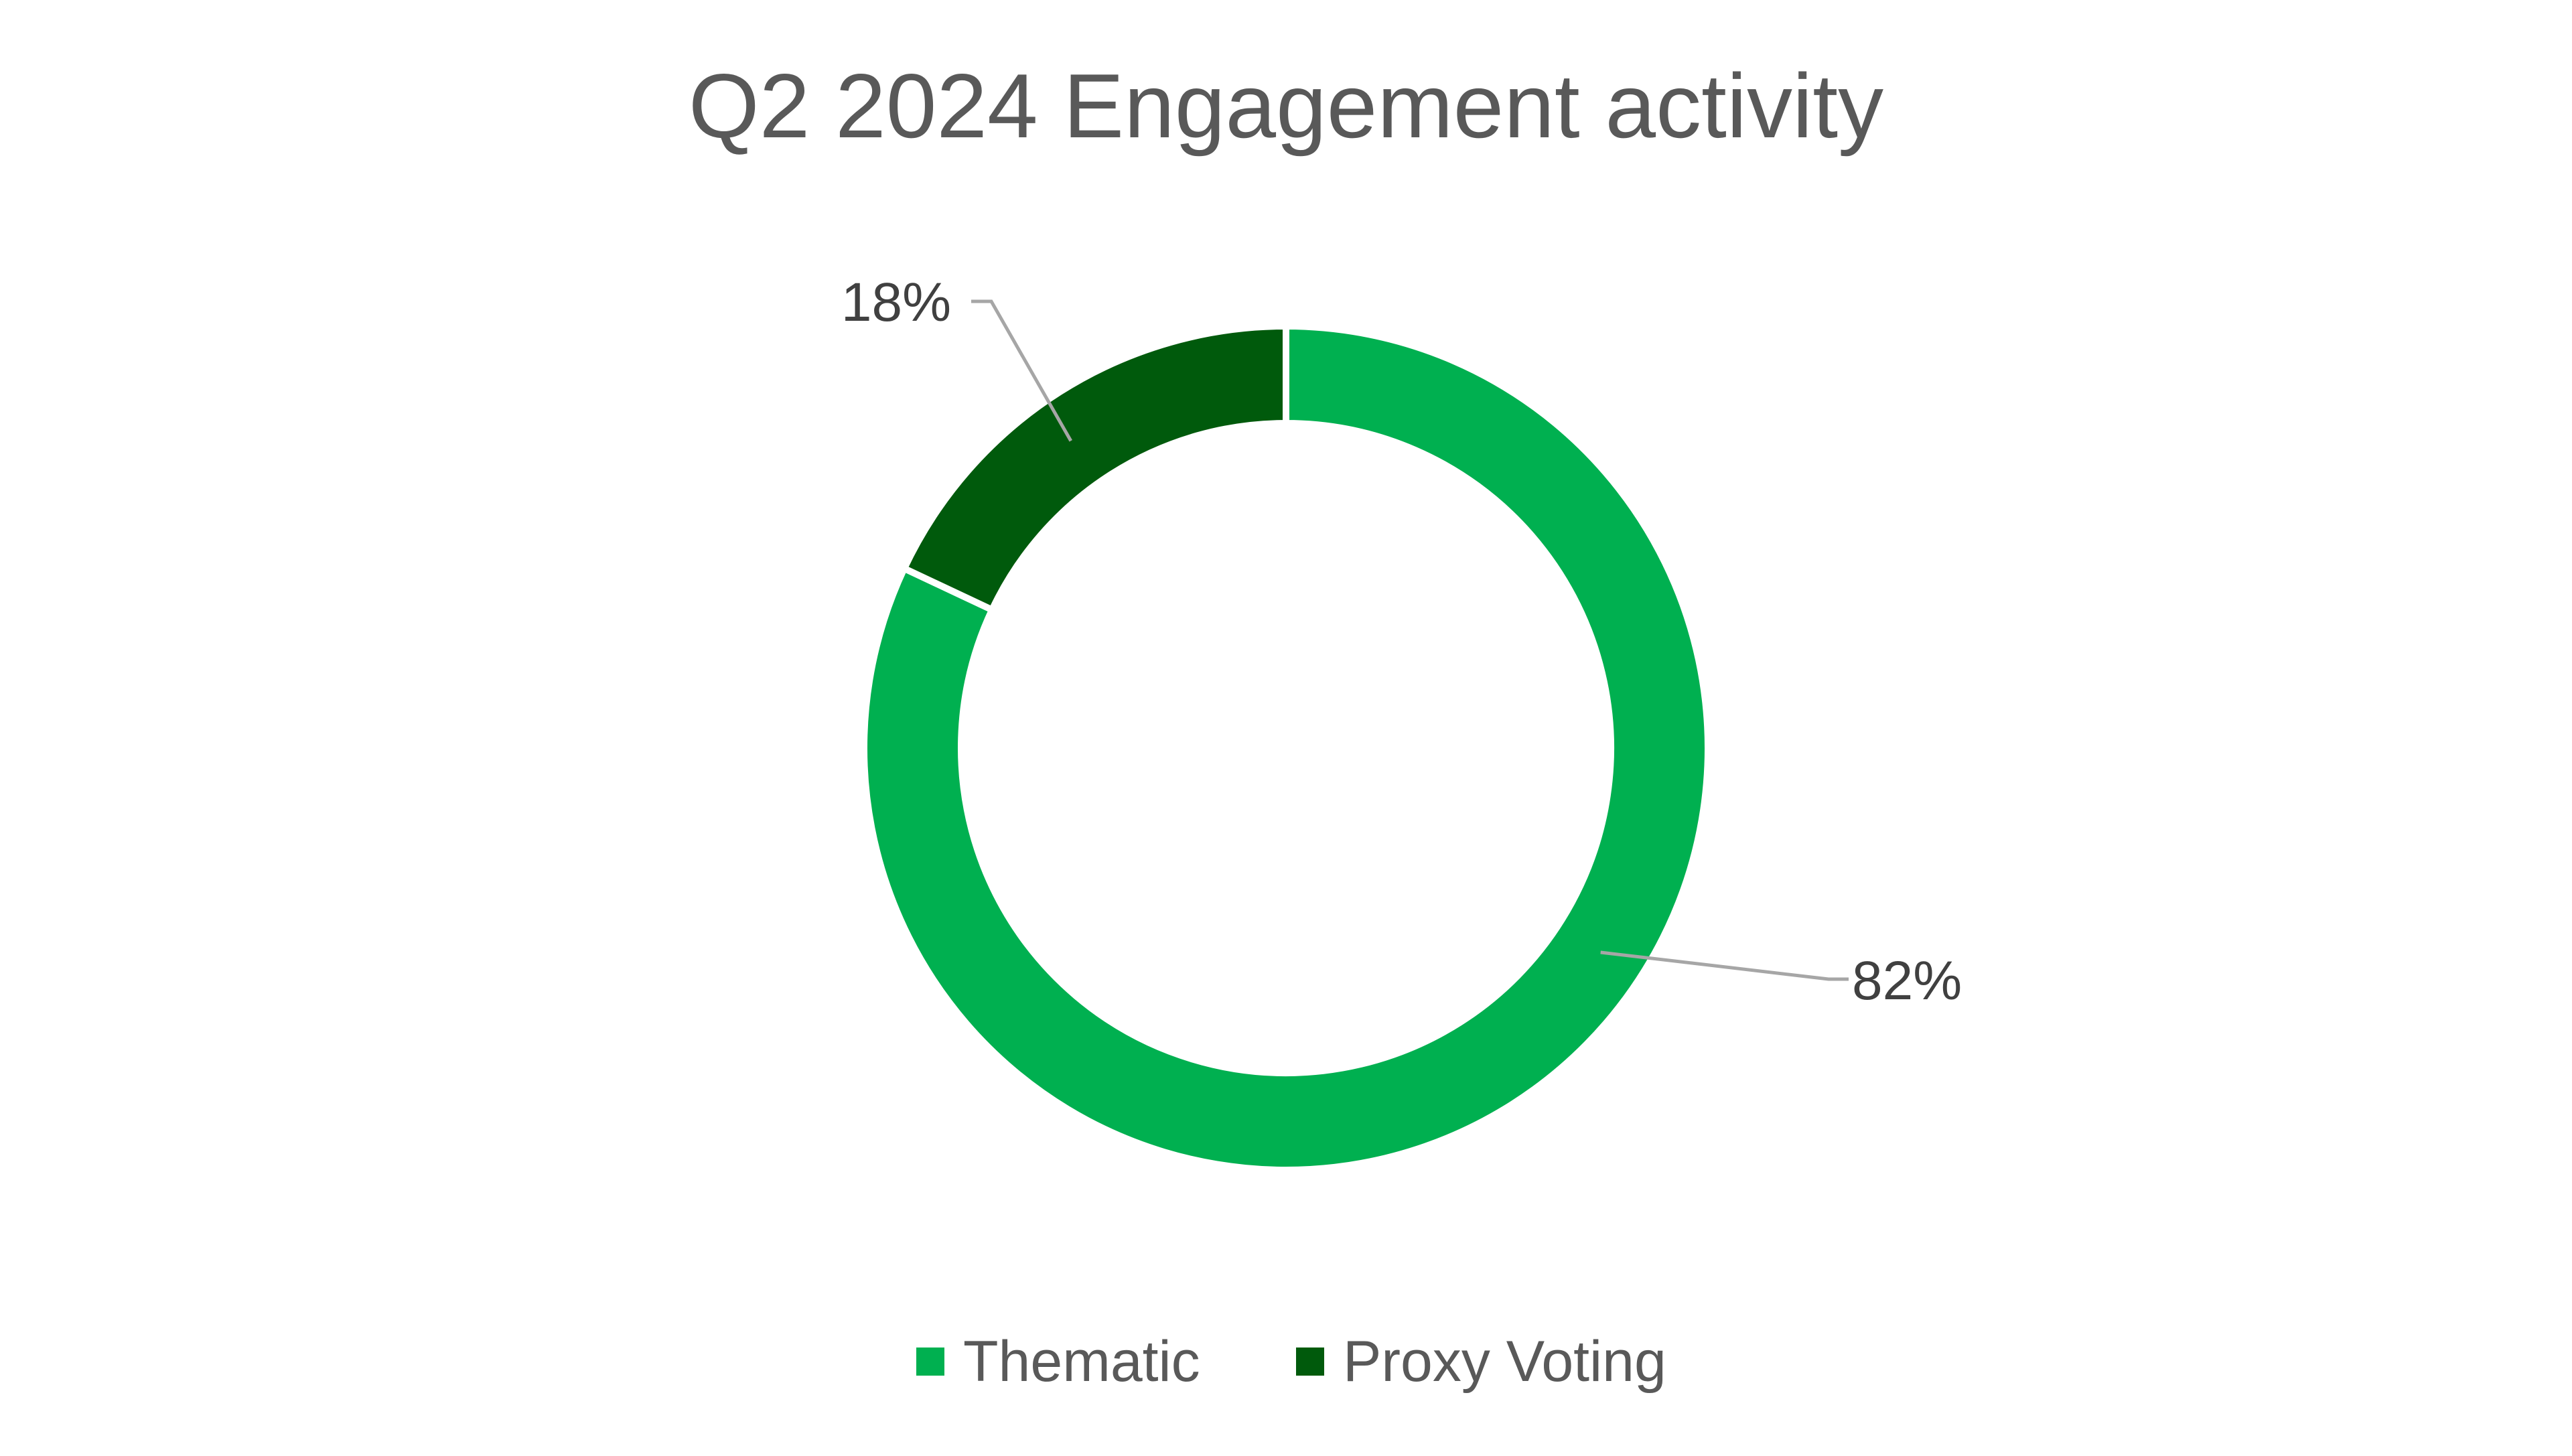 Image resolution: width=2572 pixels, height=1456 pixels. Describe the element at coordinates (930, 1362) in the screenshot. I see `legend-swatch-thematic` at that location.